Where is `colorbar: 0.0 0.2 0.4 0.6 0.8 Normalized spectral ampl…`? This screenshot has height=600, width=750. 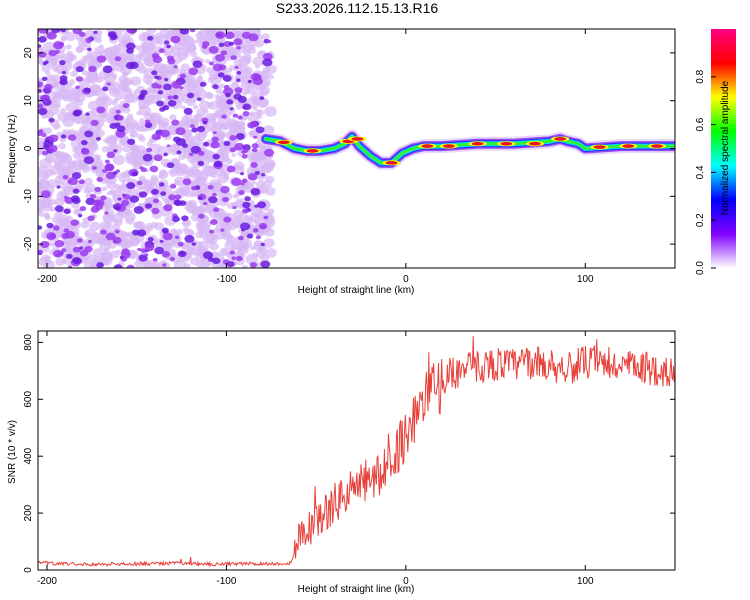 colorbar: 0.0 0.2 0.4 0.6 0.8 Normalized spectral ampl… is located at coordinates (715, 152).